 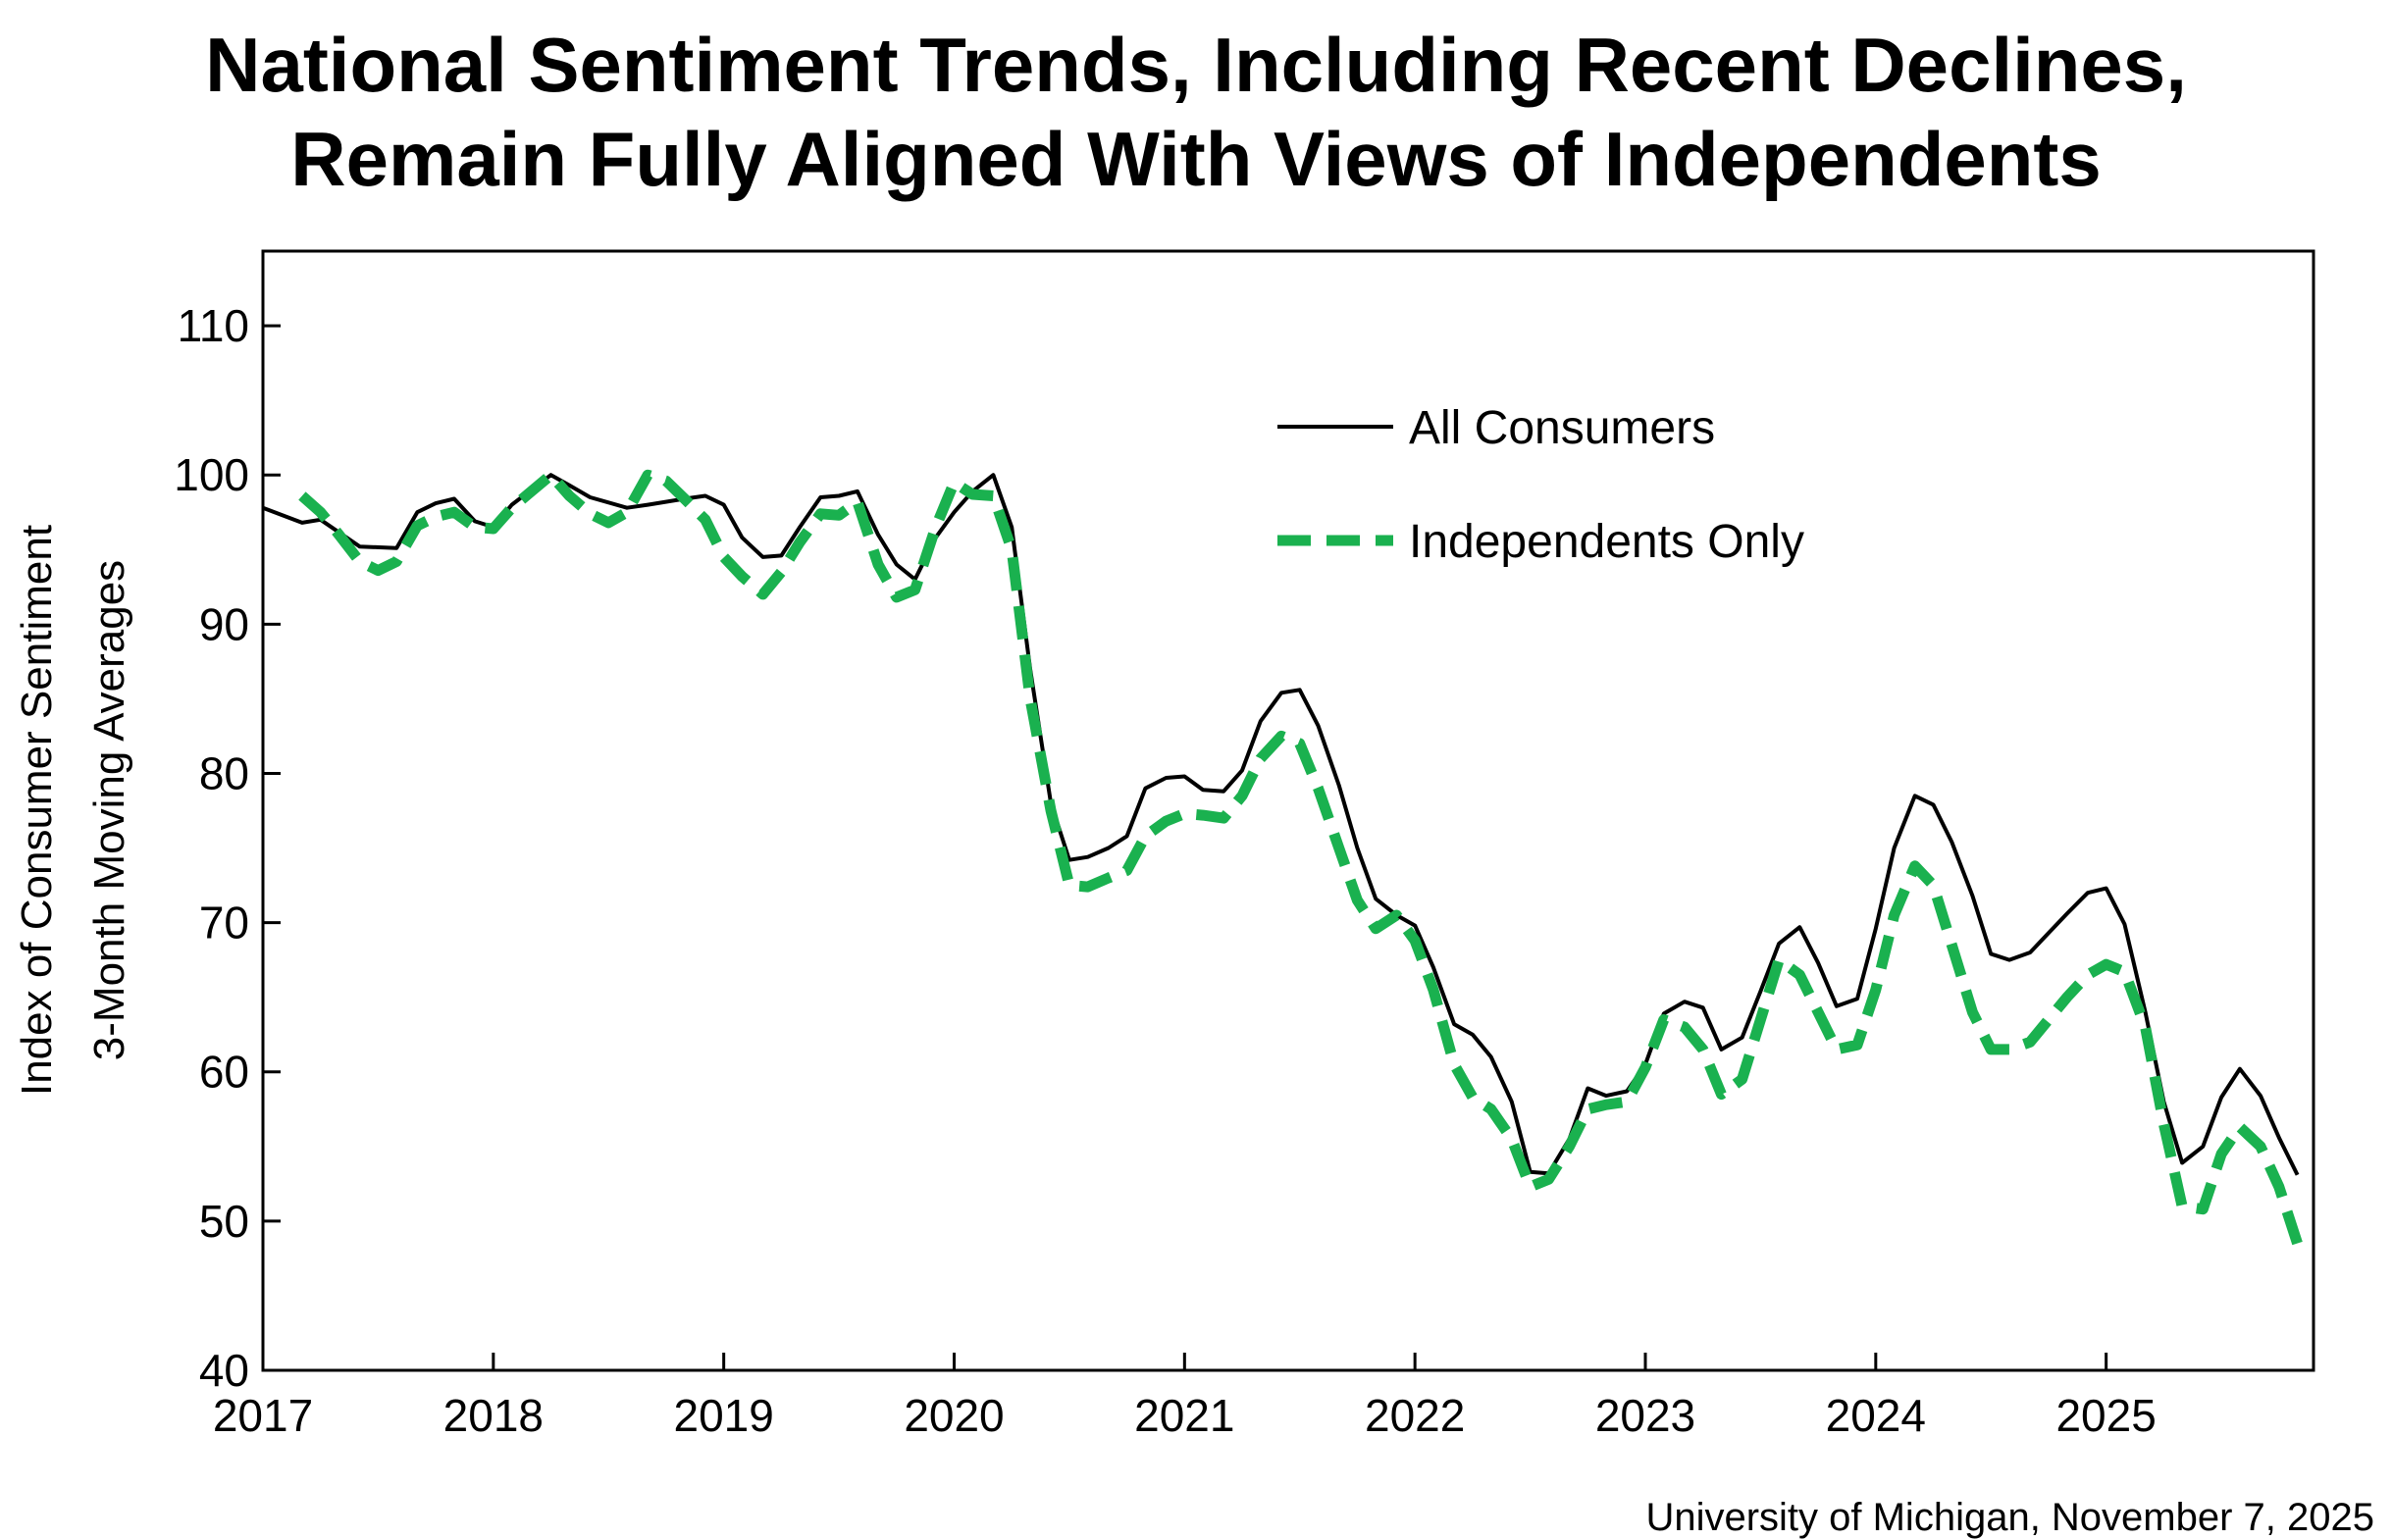 I want to click on y-axis: 40 50 60 70 80 90 100 110, so click(x=227, y=848).